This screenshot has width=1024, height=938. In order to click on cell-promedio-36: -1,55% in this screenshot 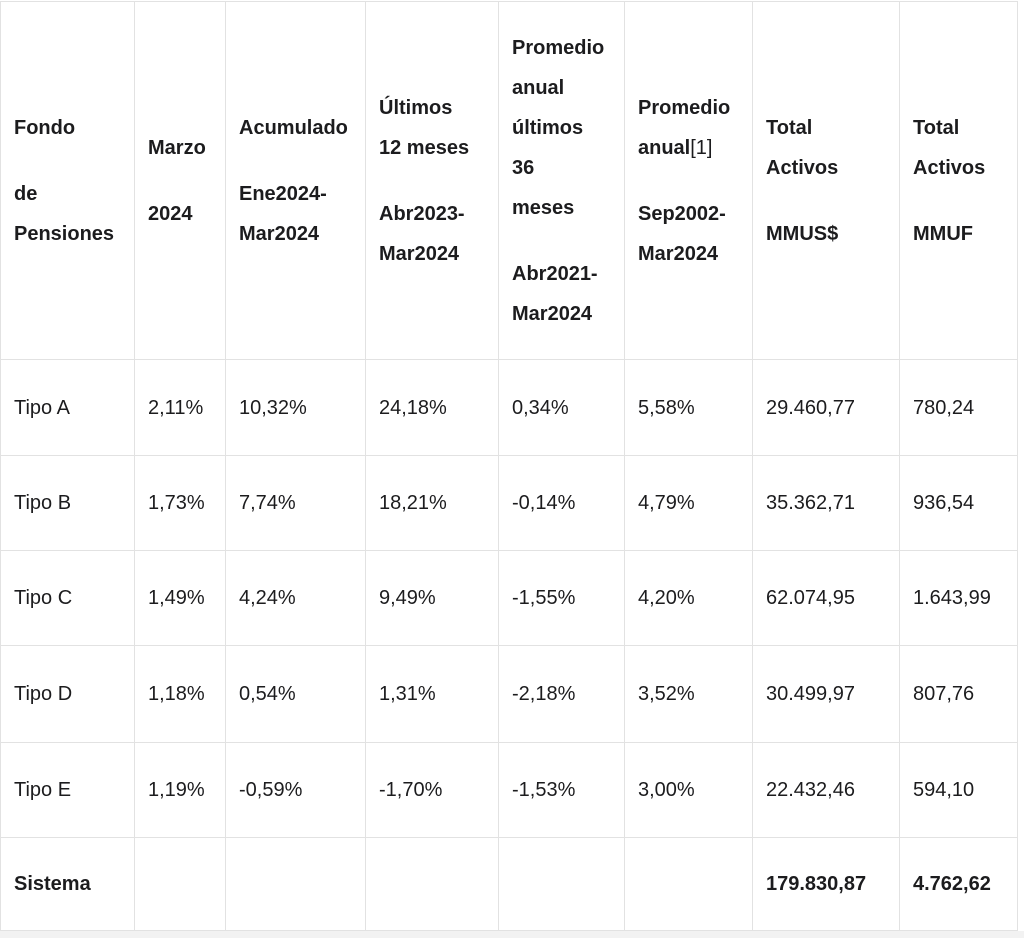, I will do `click(561, 598)`.